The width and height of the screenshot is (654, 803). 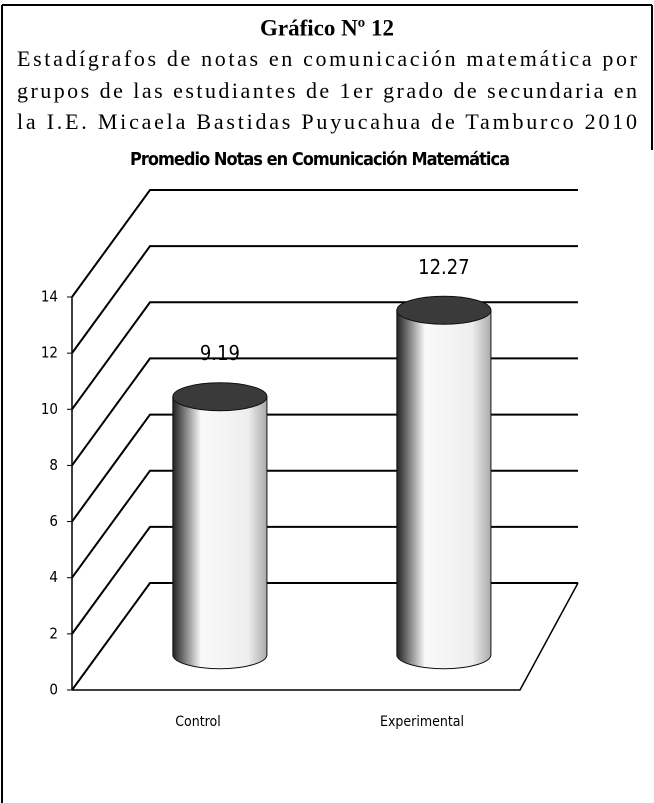 I want to click on floor, so click(x=325, y=636).